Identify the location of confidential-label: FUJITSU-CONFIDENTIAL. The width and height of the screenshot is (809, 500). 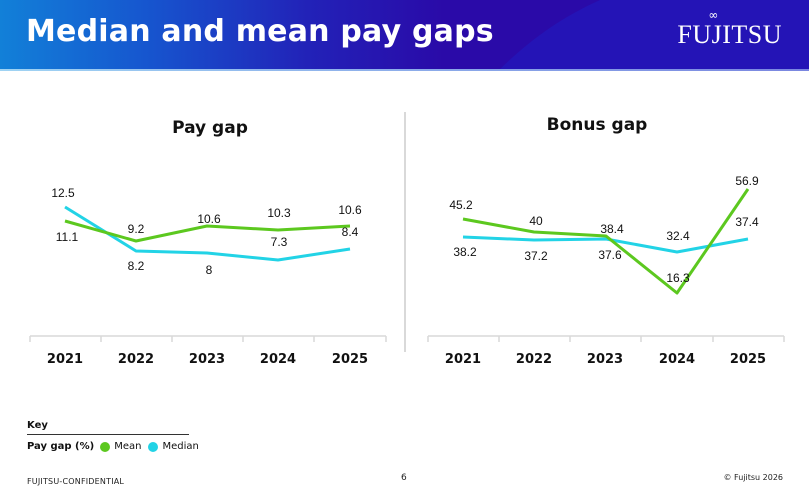
(76, 481).